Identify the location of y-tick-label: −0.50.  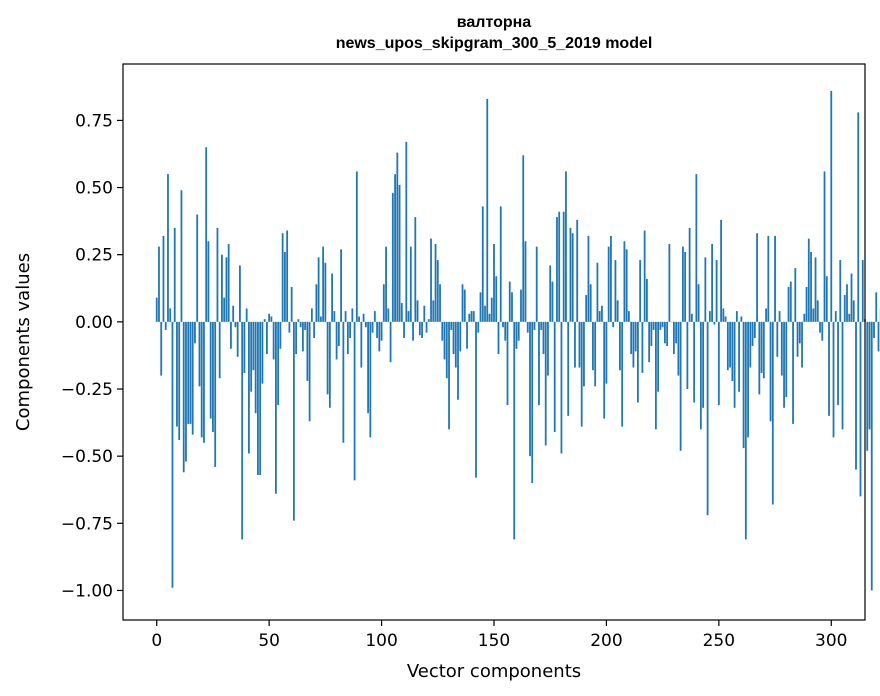
(87, 457).